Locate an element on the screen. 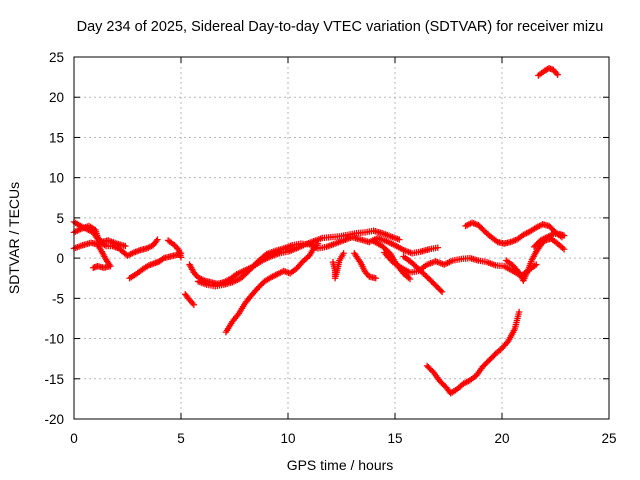  series-track-h is located at coordinates (317, 261).